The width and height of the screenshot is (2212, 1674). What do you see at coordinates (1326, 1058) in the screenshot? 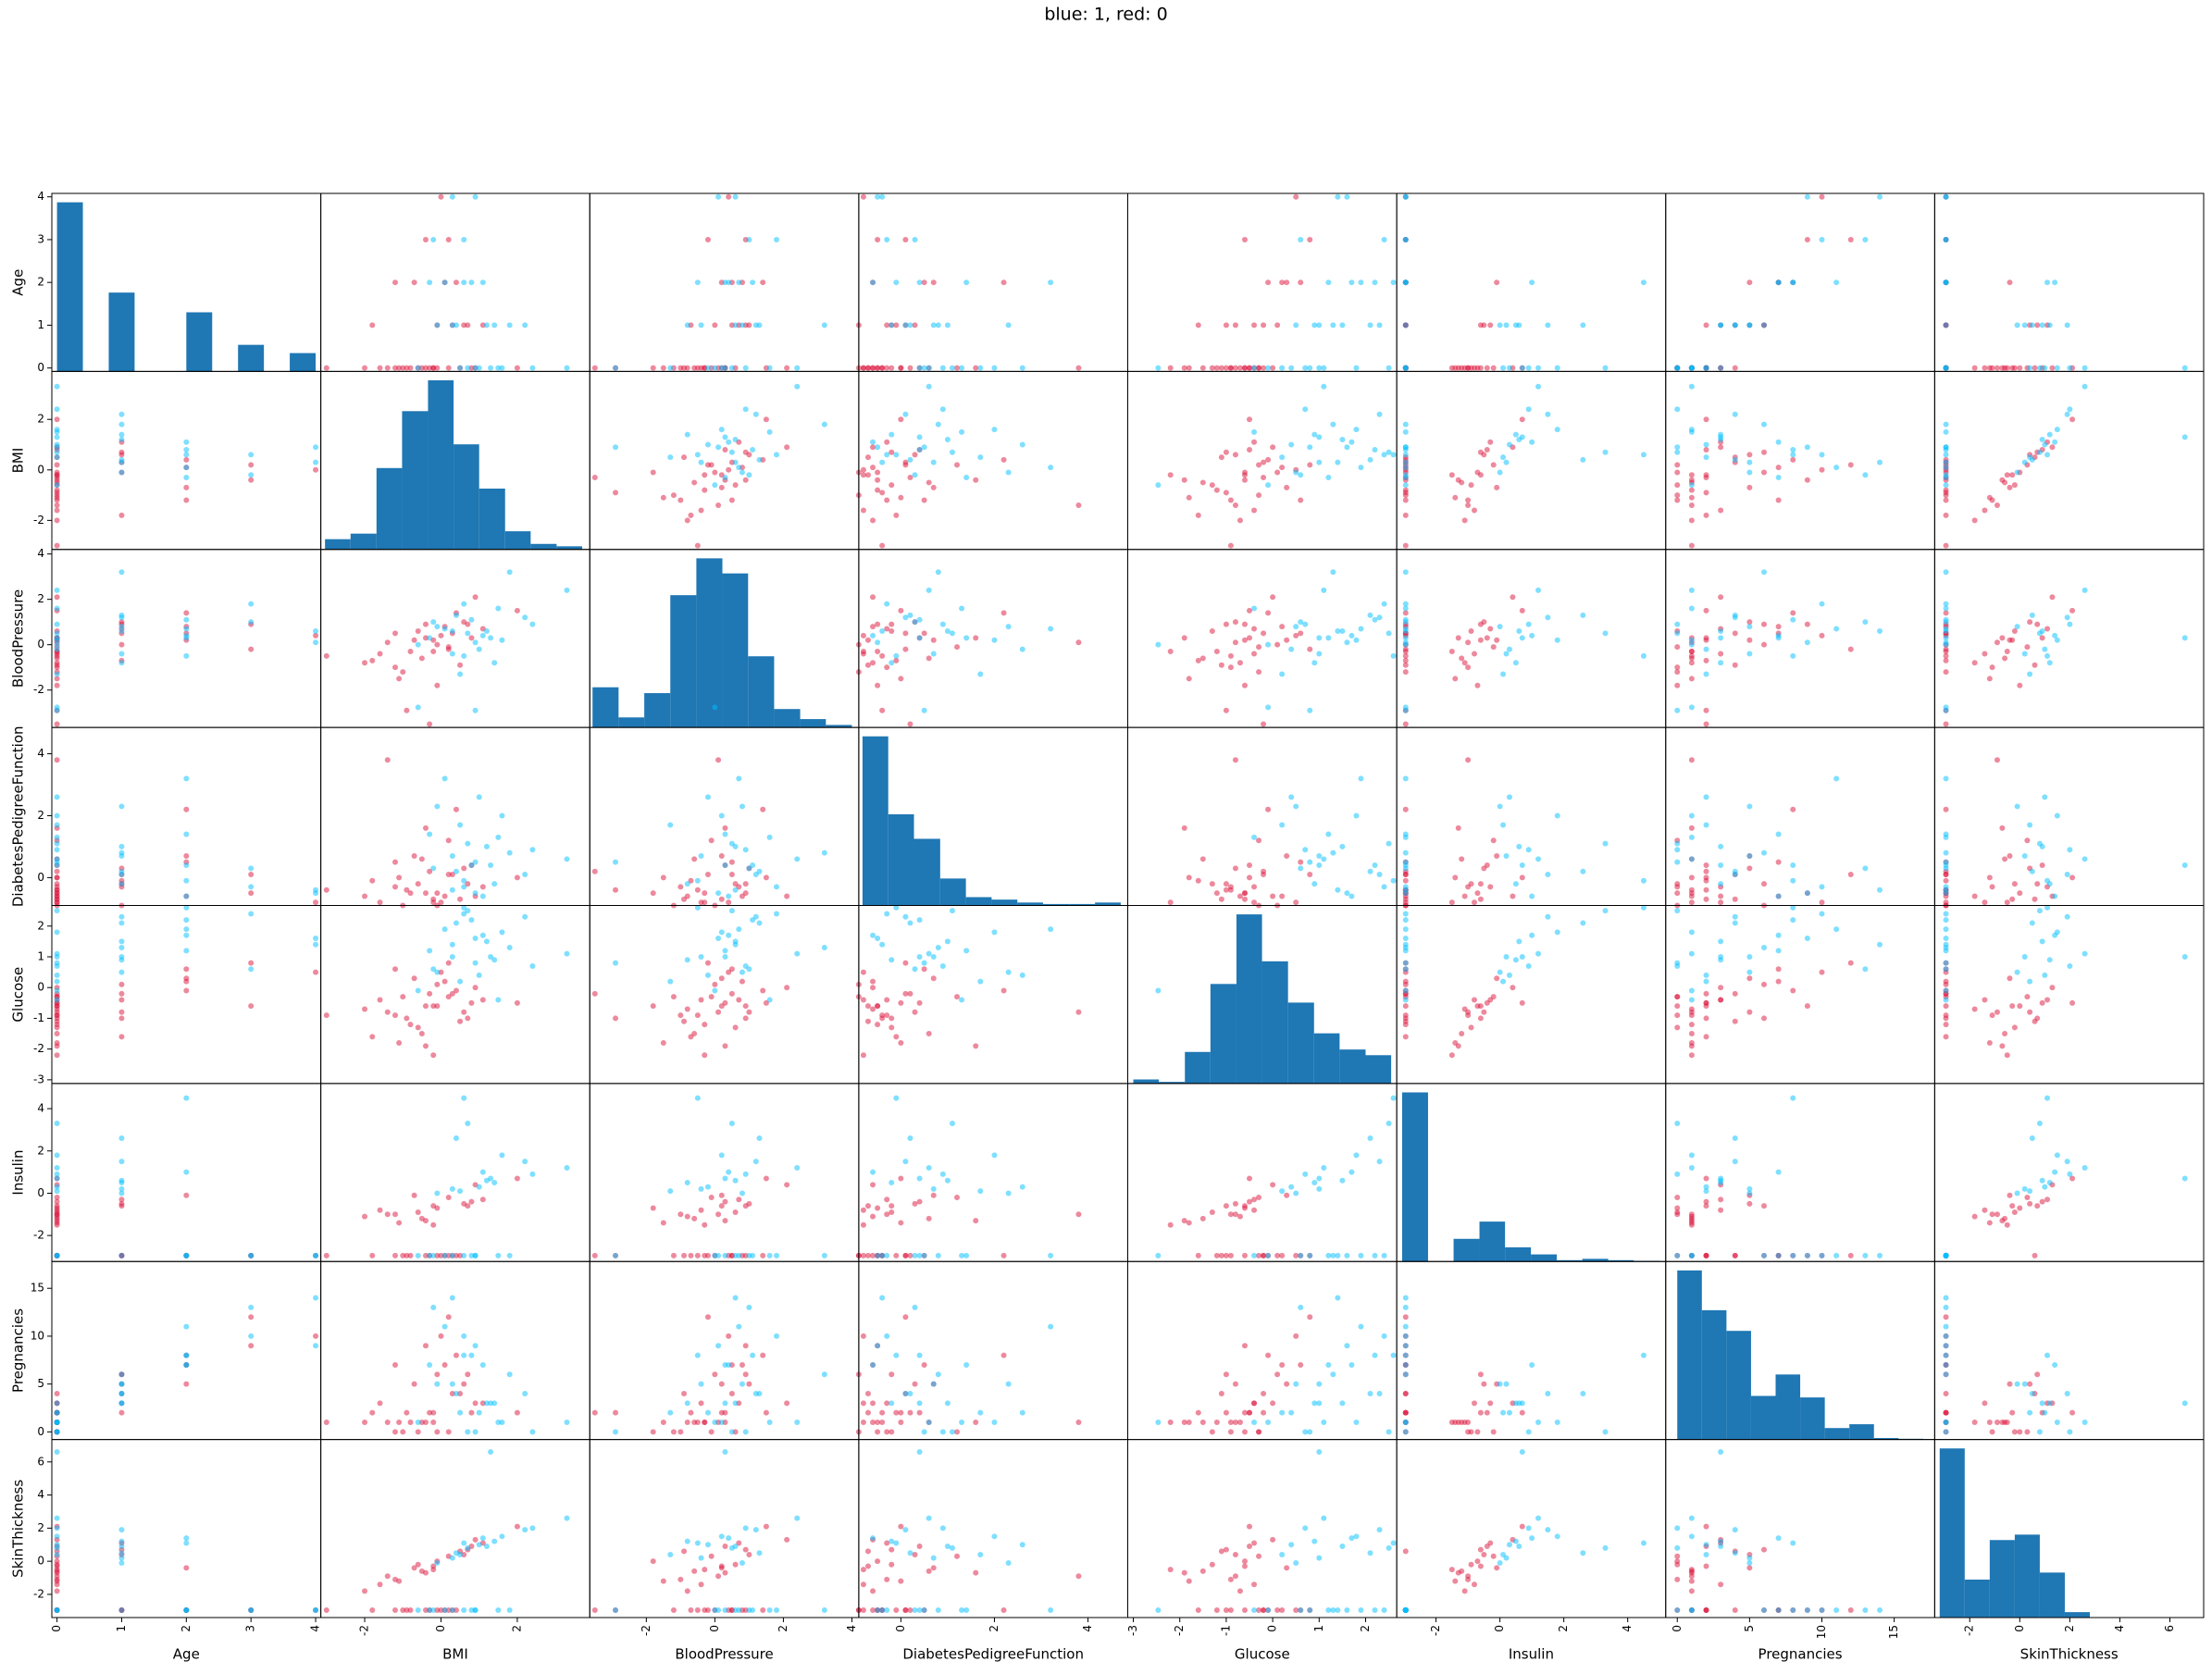
I see `histogram-bar` at bounding box center [1326, 1058].